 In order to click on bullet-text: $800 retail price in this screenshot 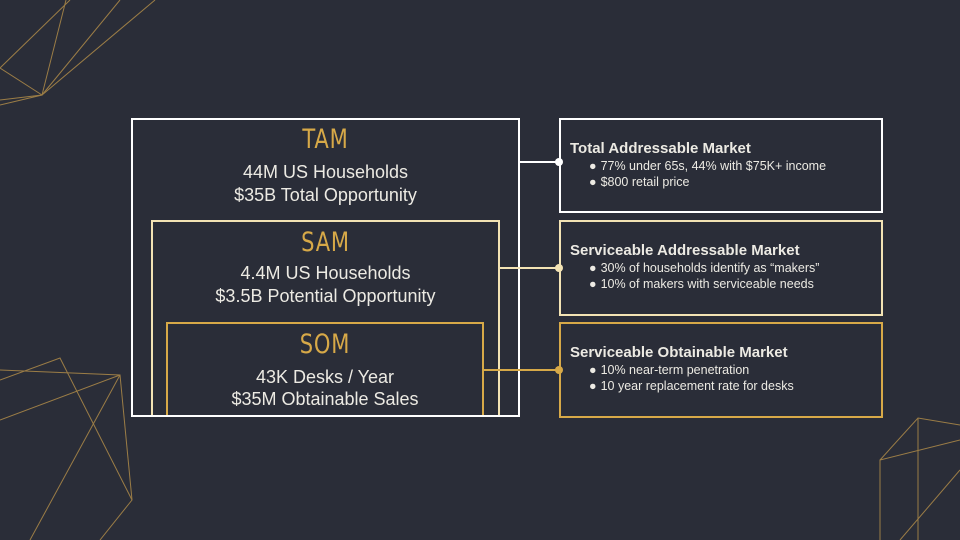, I will do `click(645, 182)`.